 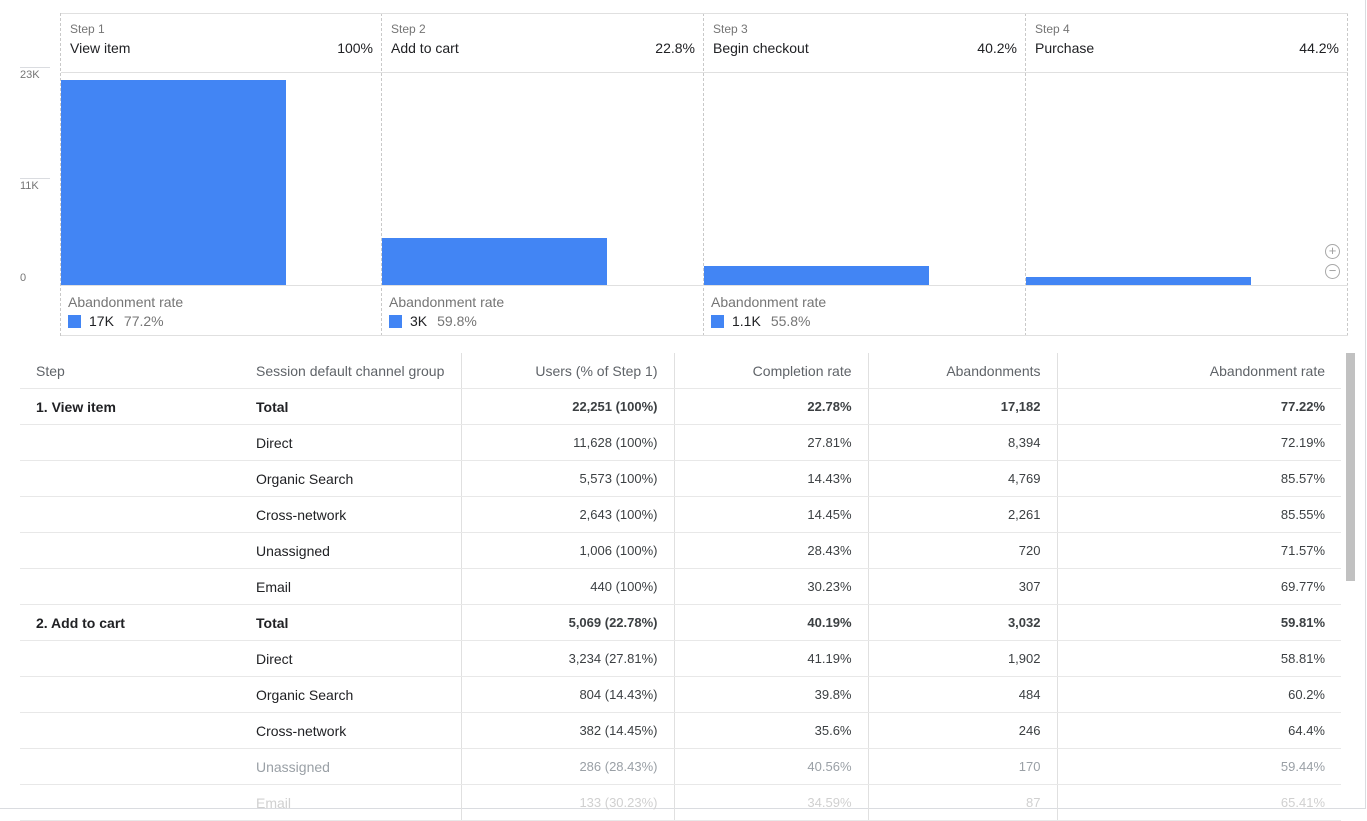 I want to click on cell-completion: 22.78%, so click(x=770, y=406).